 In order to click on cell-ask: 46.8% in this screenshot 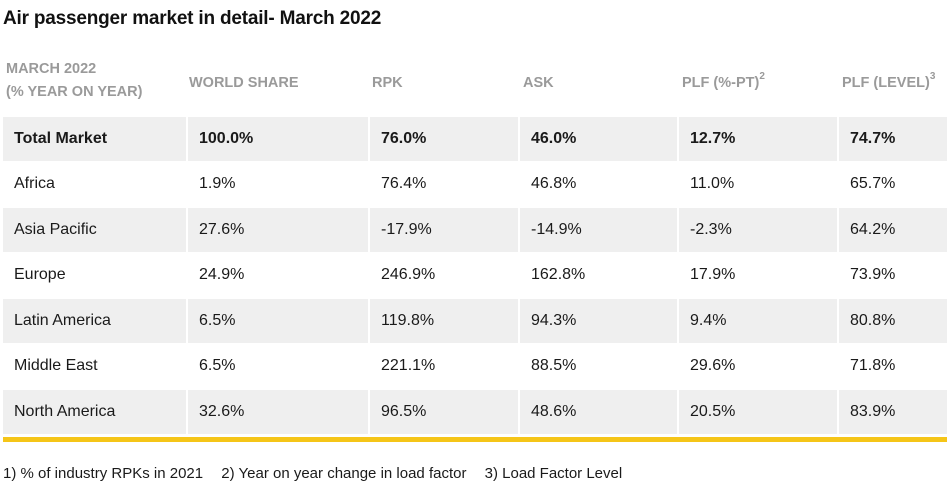, I will do `click(554, 184)`.